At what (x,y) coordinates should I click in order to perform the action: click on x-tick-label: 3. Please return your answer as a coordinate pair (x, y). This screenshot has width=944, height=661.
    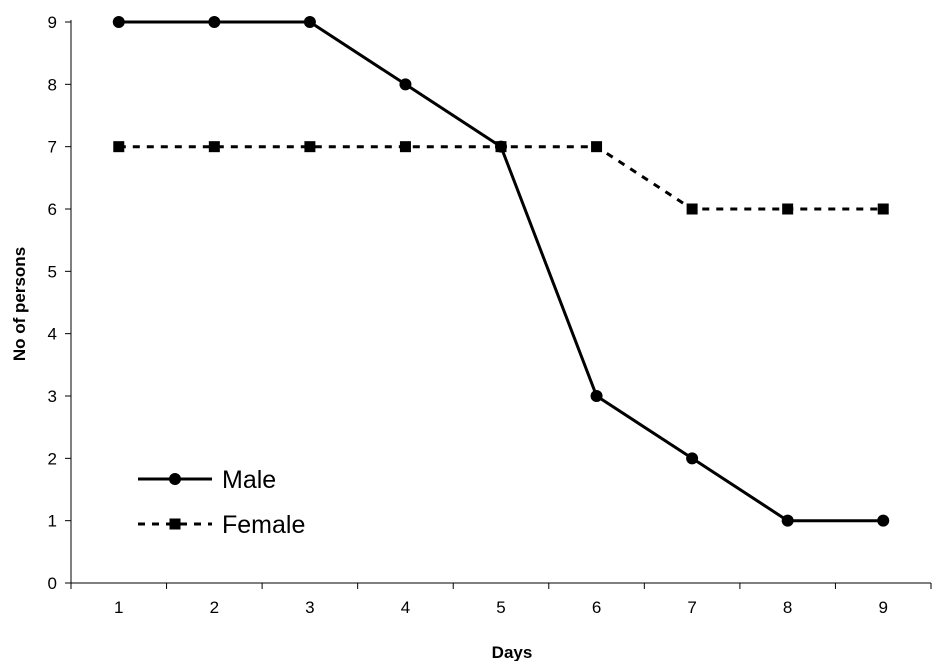
    Looking at the image, I should click on (309, 607).